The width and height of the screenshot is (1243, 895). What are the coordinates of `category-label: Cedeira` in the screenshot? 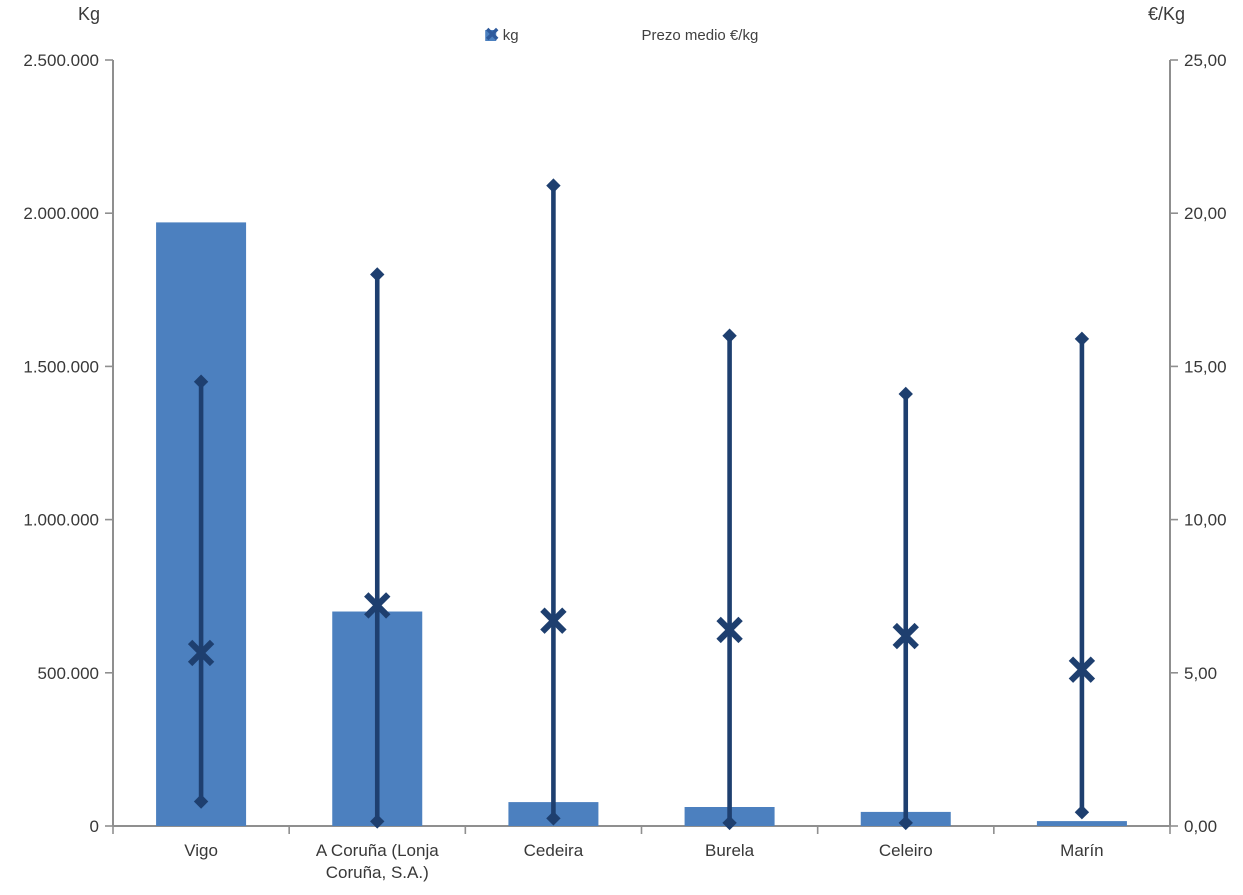 It's located at (554, 850).